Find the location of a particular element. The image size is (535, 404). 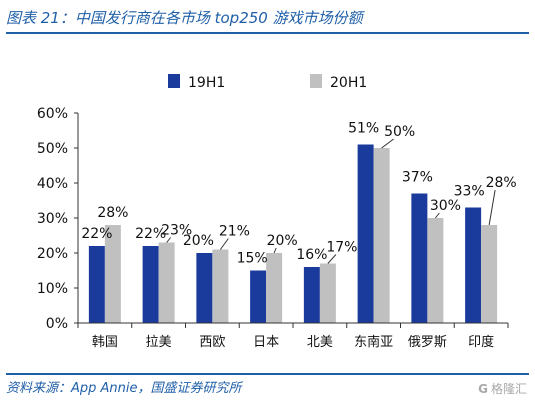

data-label: 21% is located at coordinates (234, 232).